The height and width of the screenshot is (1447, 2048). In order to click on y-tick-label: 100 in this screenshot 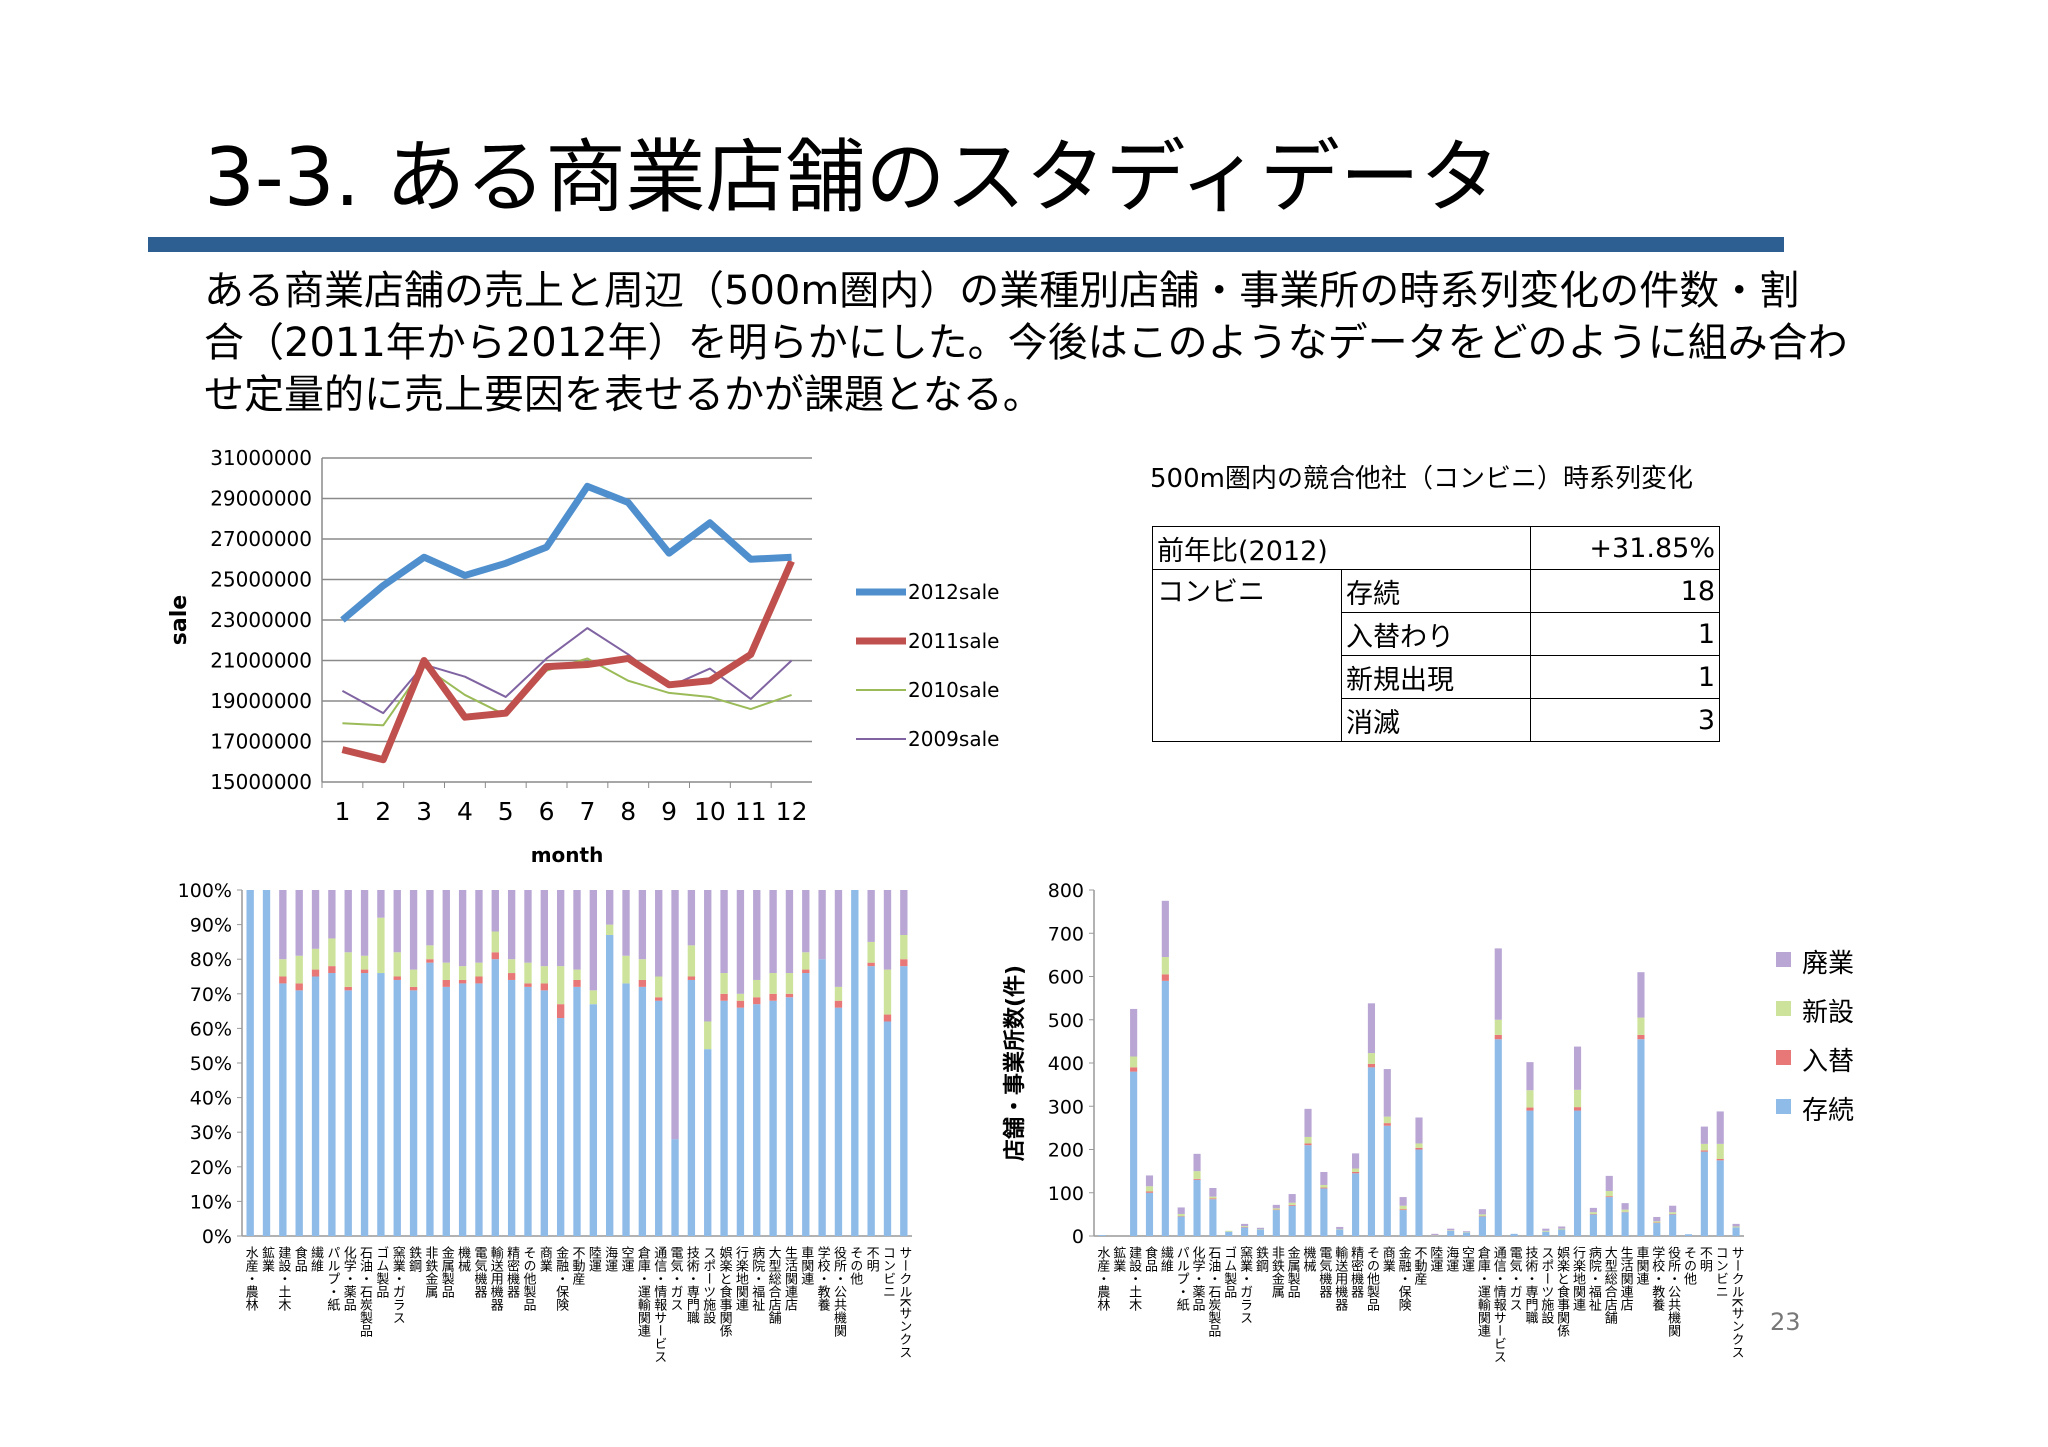, I will do `click(1066, 1194)`.